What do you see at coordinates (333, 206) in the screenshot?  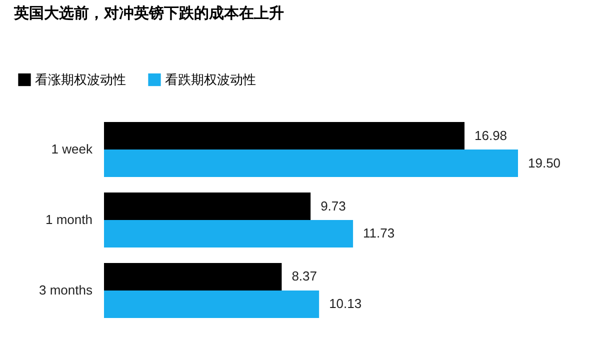 I see `data-label: 9.73` at bounding box center [333, 206].